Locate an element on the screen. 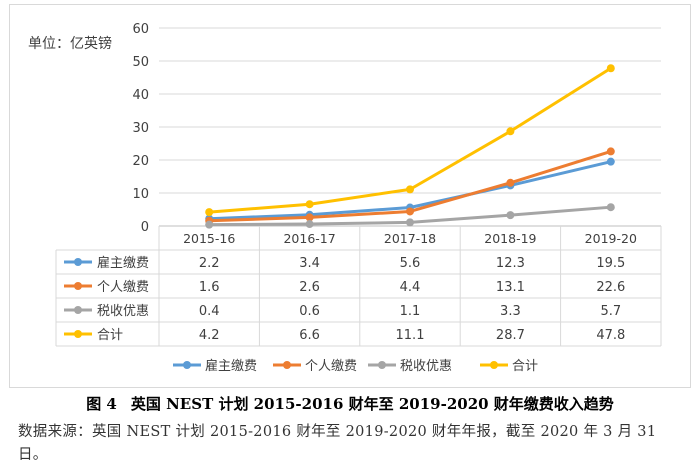 The height and width of the screenshot is (471, 700). y-tick-label: 40 is located at coordinates (140, 95).